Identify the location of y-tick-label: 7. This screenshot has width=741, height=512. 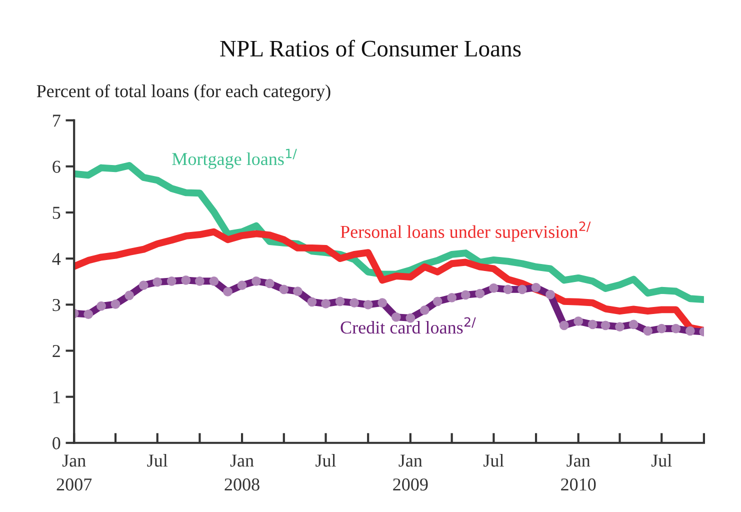
(56, 120).